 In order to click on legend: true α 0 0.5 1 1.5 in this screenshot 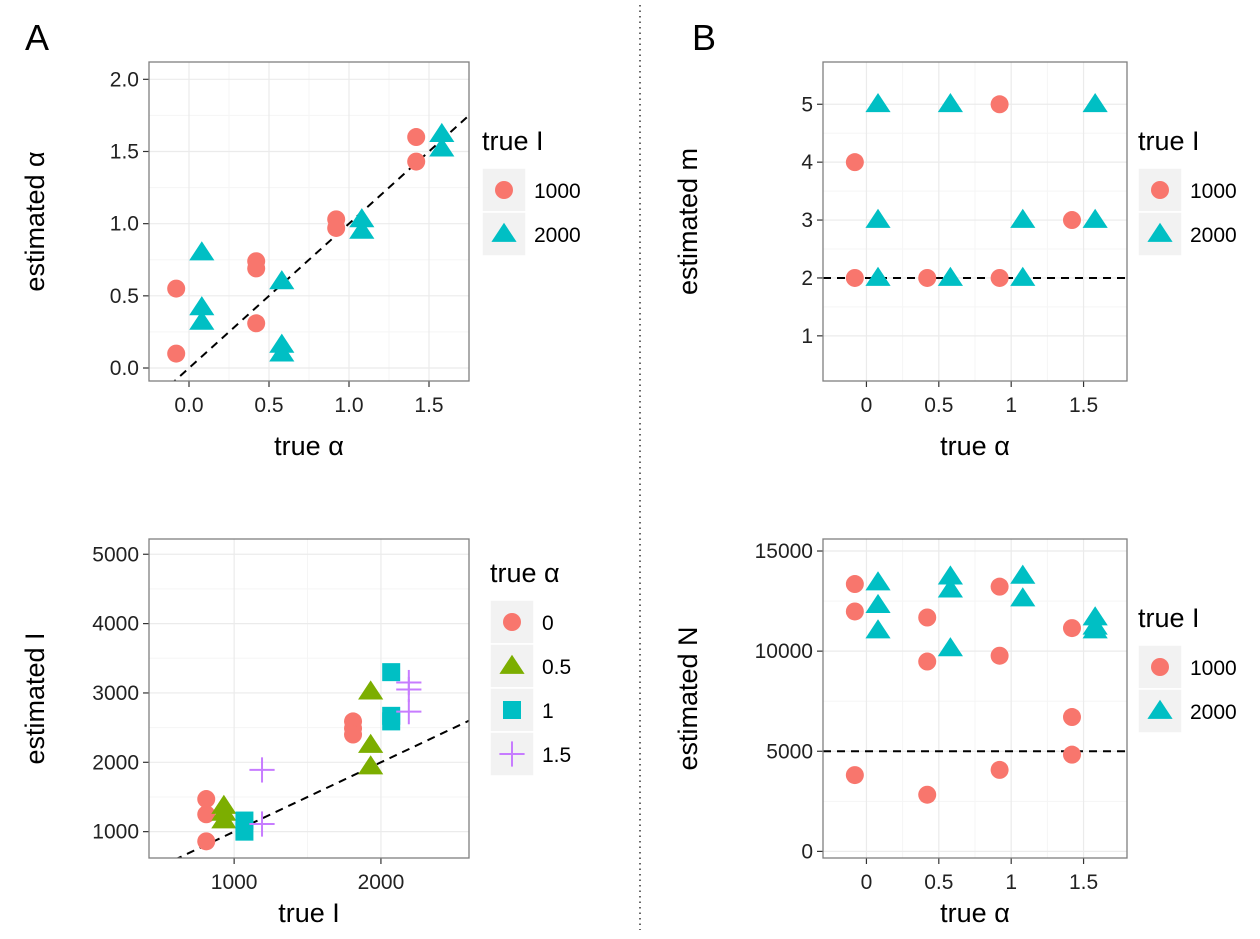, I will do `click(530, 667)`.